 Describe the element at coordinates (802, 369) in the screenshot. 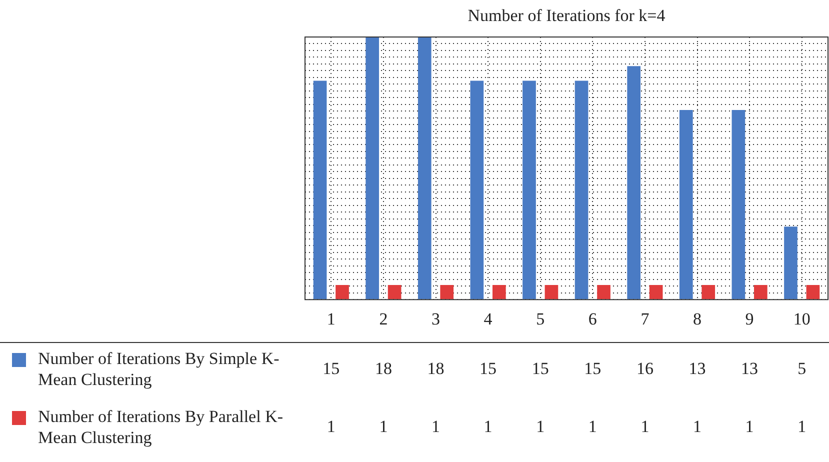

I see `data-label: 5` at that location.